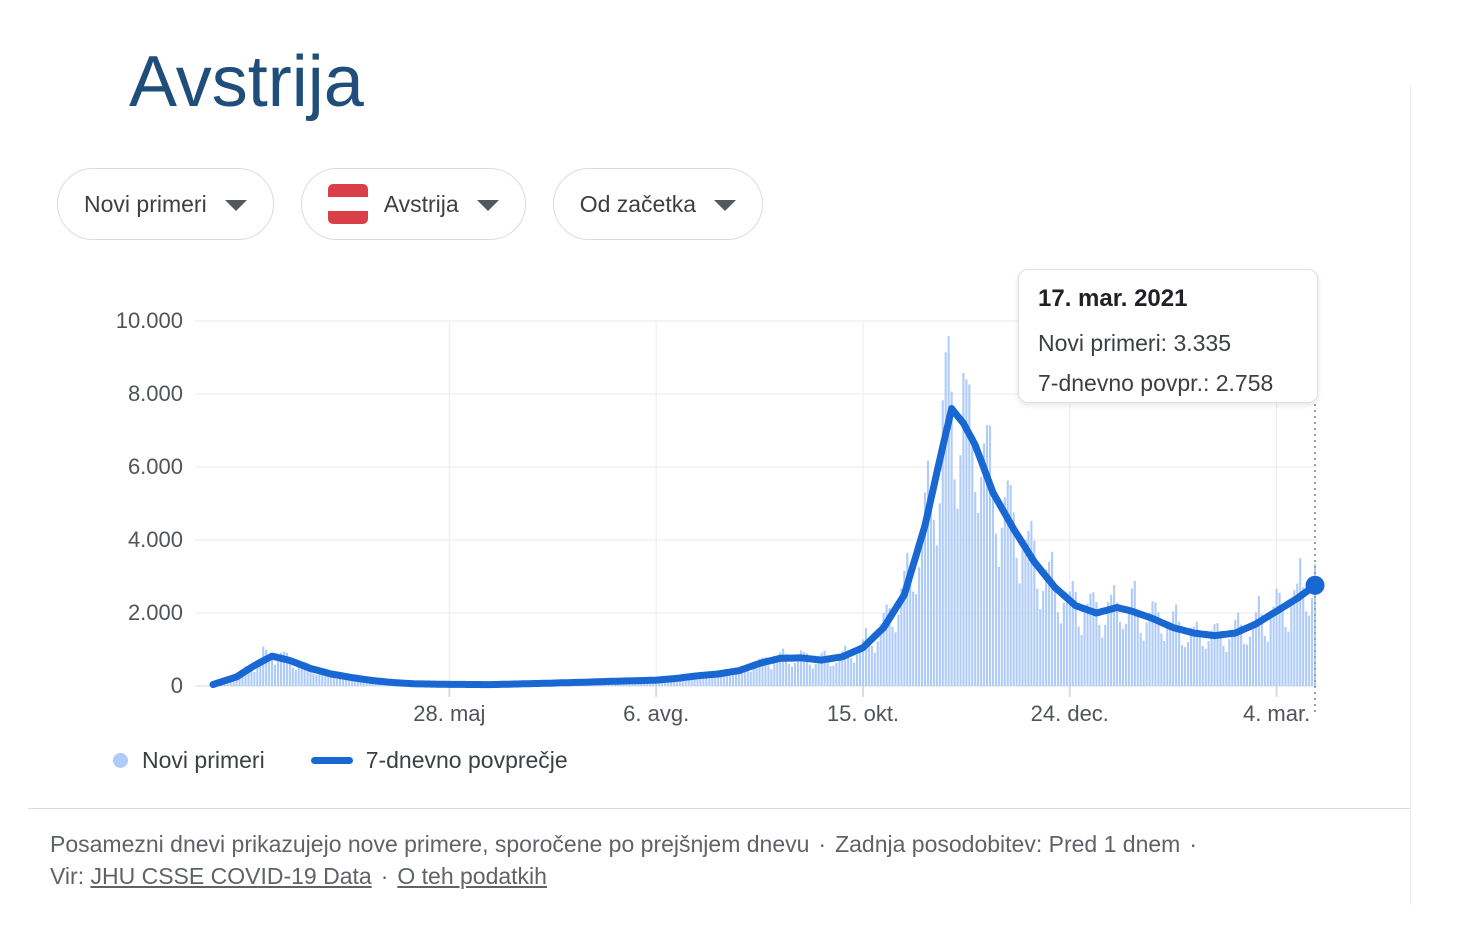 The width and height of the screenshot is (1473, 928). I want to click on region-dropdown-label: Avstrija, so click(421, 203).